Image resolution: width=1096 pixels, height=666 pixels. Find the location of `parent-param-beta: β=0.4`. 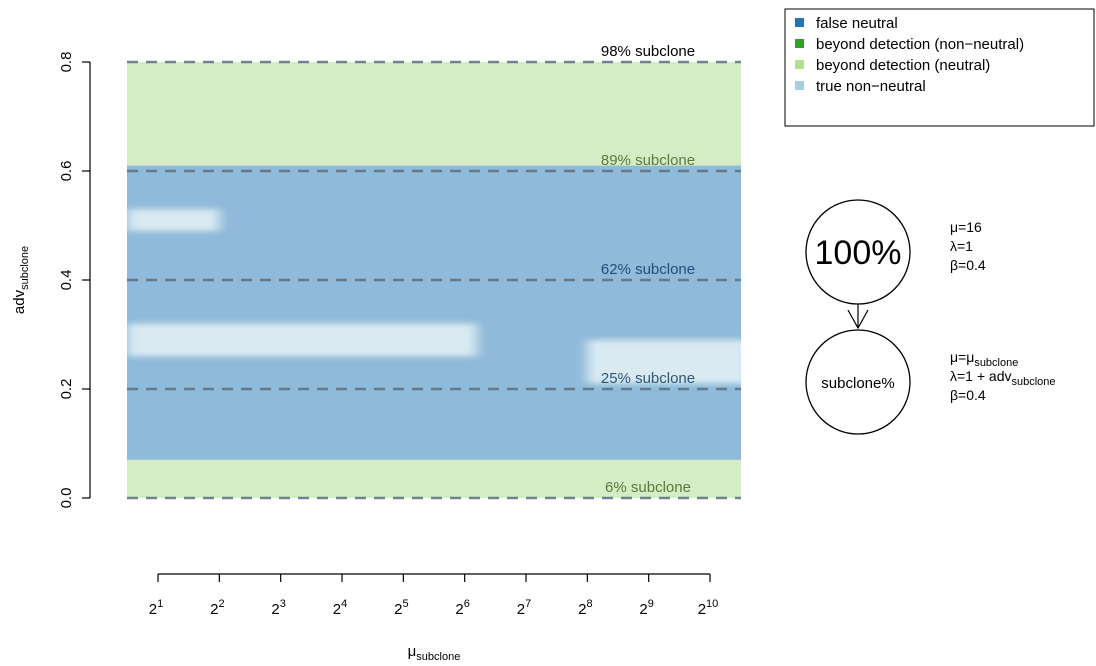

parent-param-beta: β=0.4 is located at coordinates (968, 265).